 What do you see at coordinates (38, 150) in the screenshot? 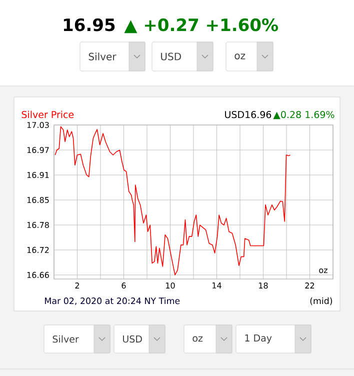
I see `y-tick-label: 16.97` at bounding box center [38, 150].